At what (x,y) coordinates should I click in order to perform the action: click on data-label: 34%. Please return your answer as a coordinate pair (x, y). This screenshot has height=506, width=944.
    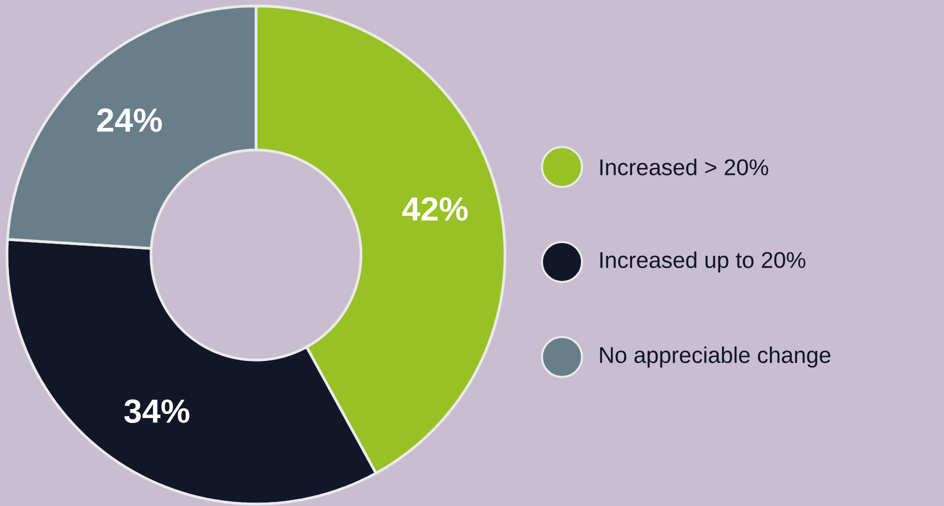
    Looking at the image, I should click on (157, 411).